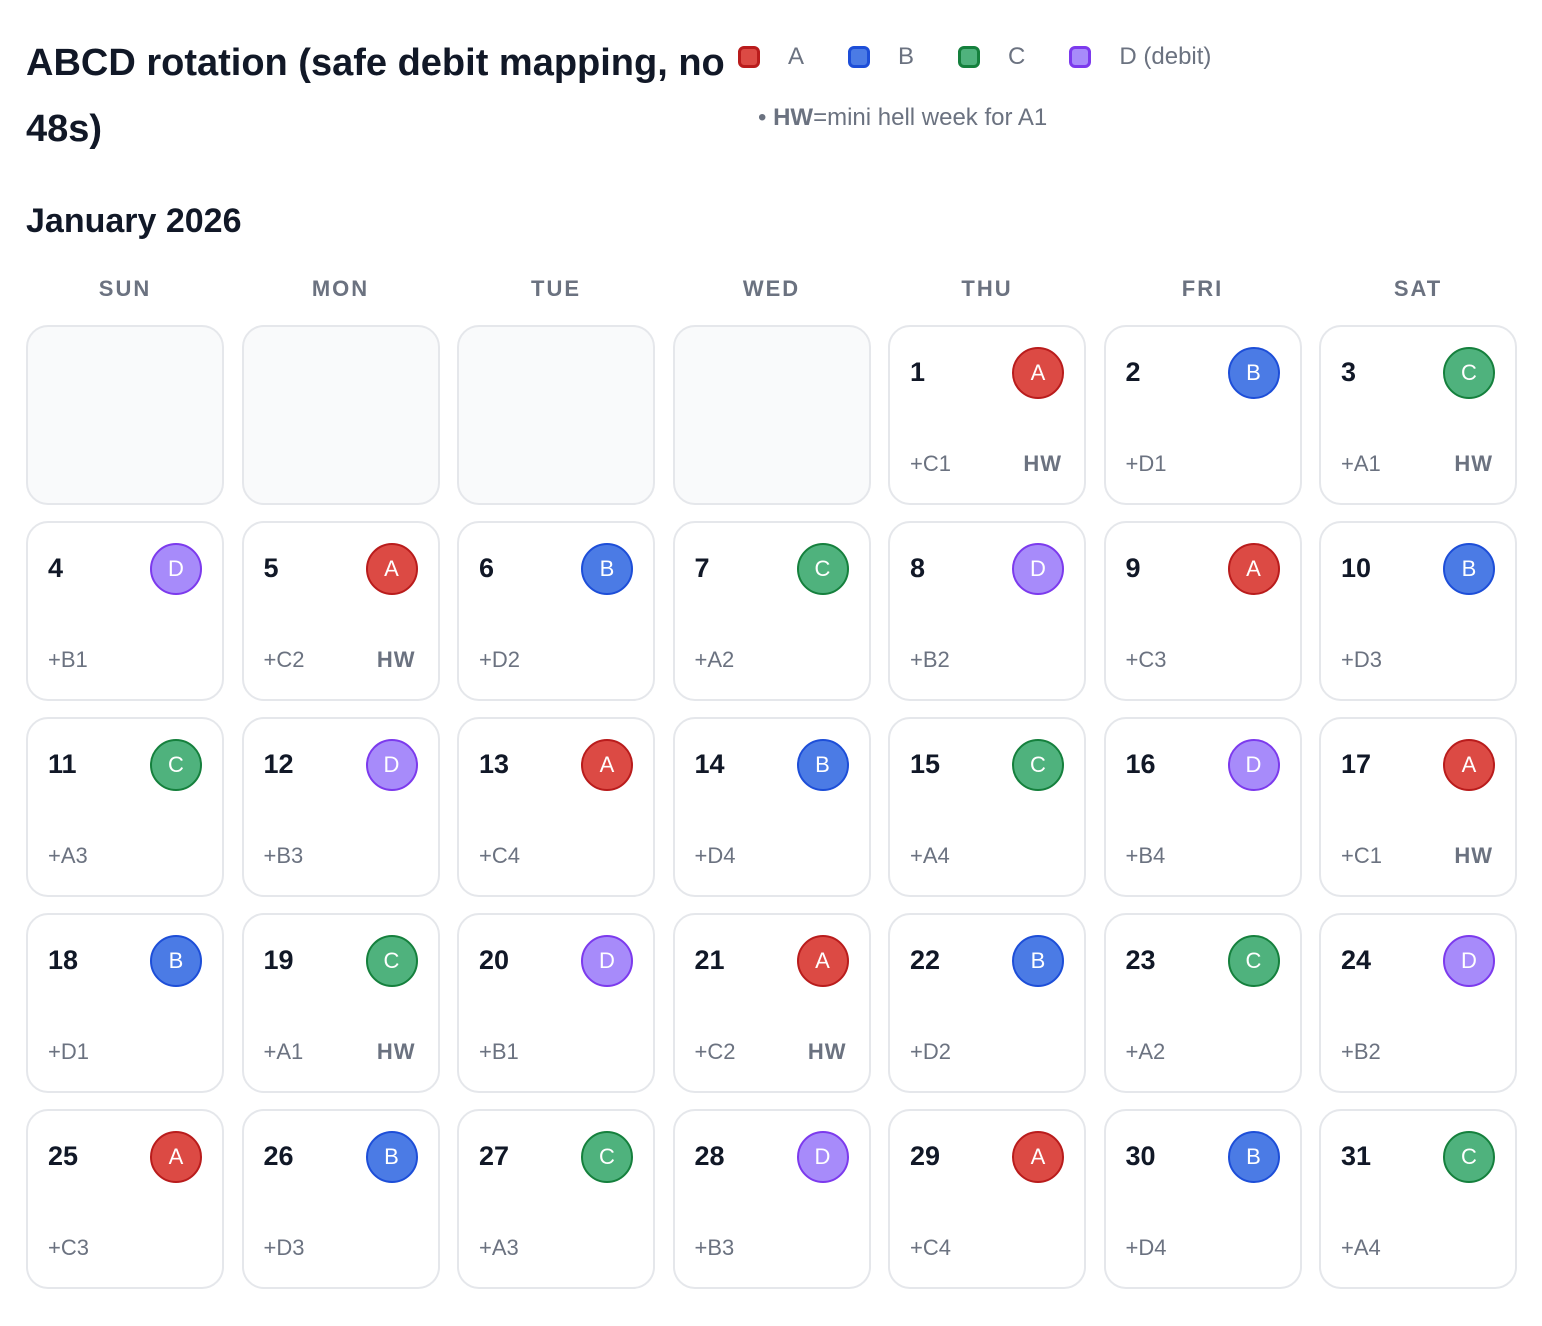 Image resolution: width=1542 pixels, height=1326 pixels. Describe the element at coordinates (499, 855) in the screenshot. I see `extra-assignment: +C4` at that location.